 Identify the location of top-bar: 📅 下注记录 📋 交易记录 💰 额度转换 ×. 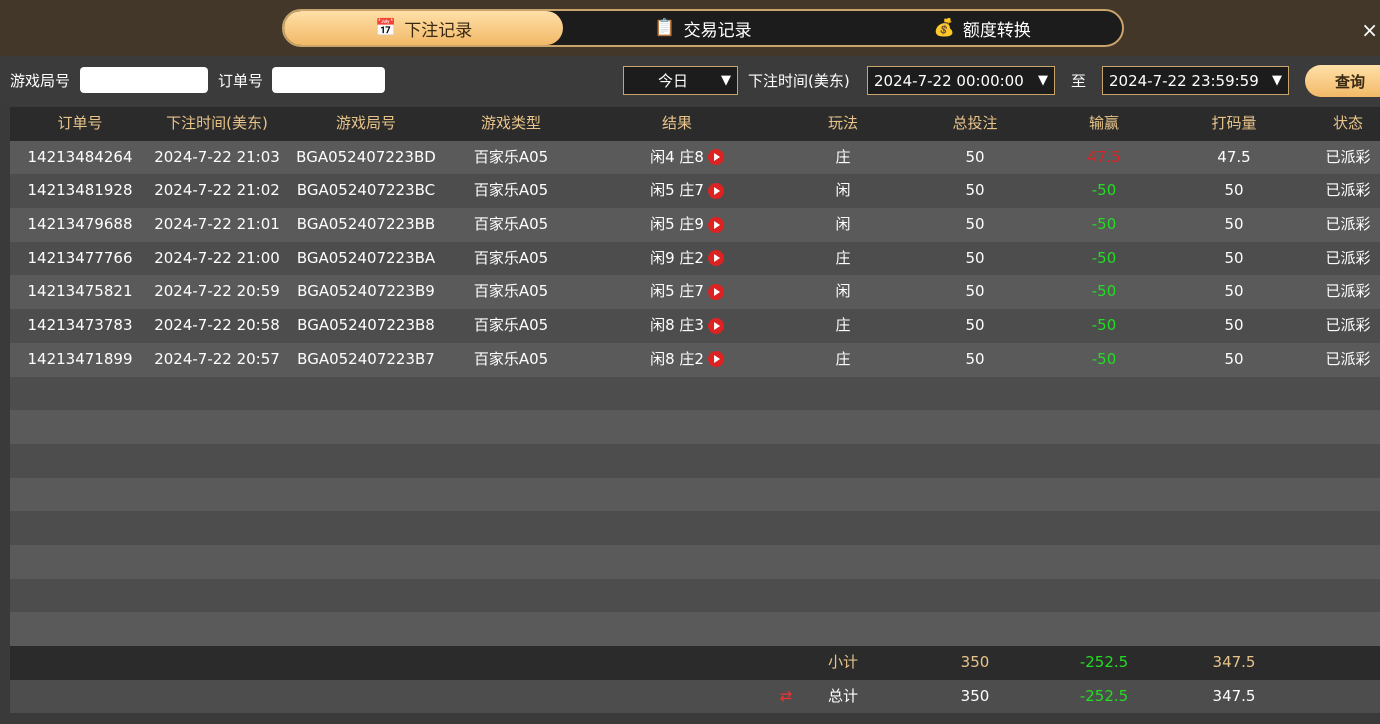
(690, 28).